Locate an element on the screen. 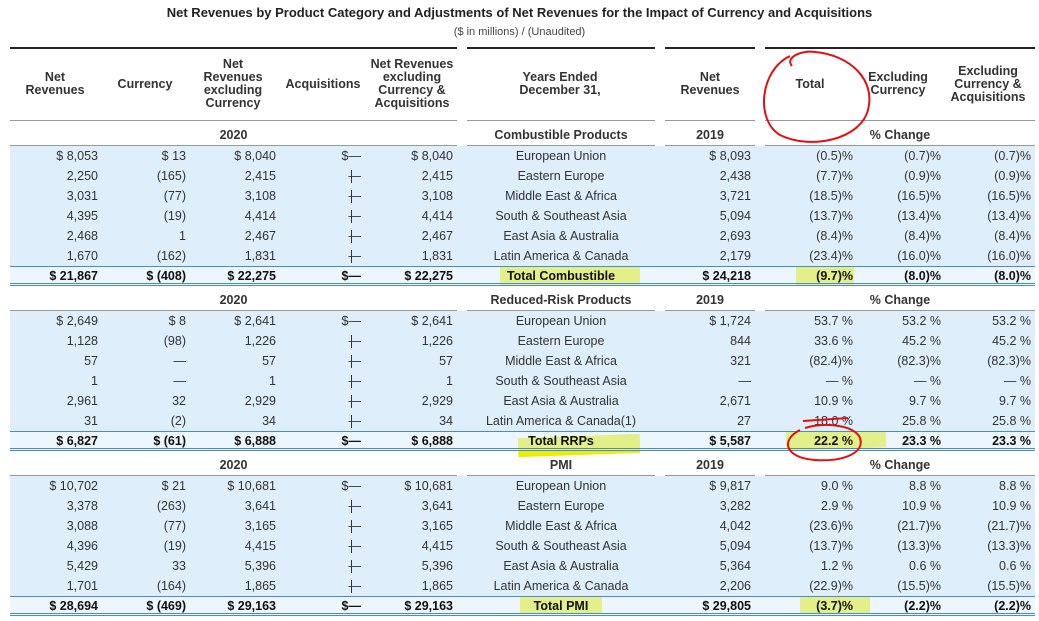  cell: 2,250 is located at coordinates (82, 176).